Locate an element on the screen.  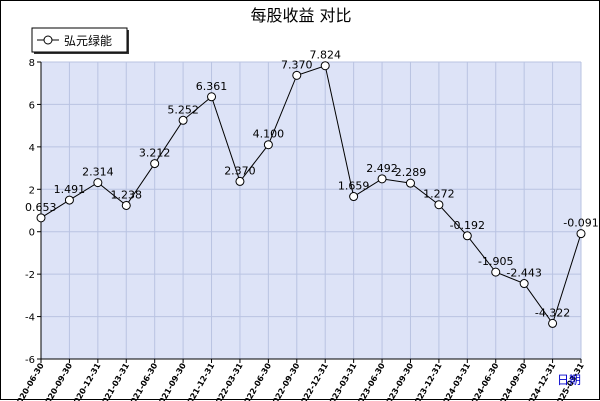
x-tick-label: 2020-06-30 is located at coordinates (29, 381).